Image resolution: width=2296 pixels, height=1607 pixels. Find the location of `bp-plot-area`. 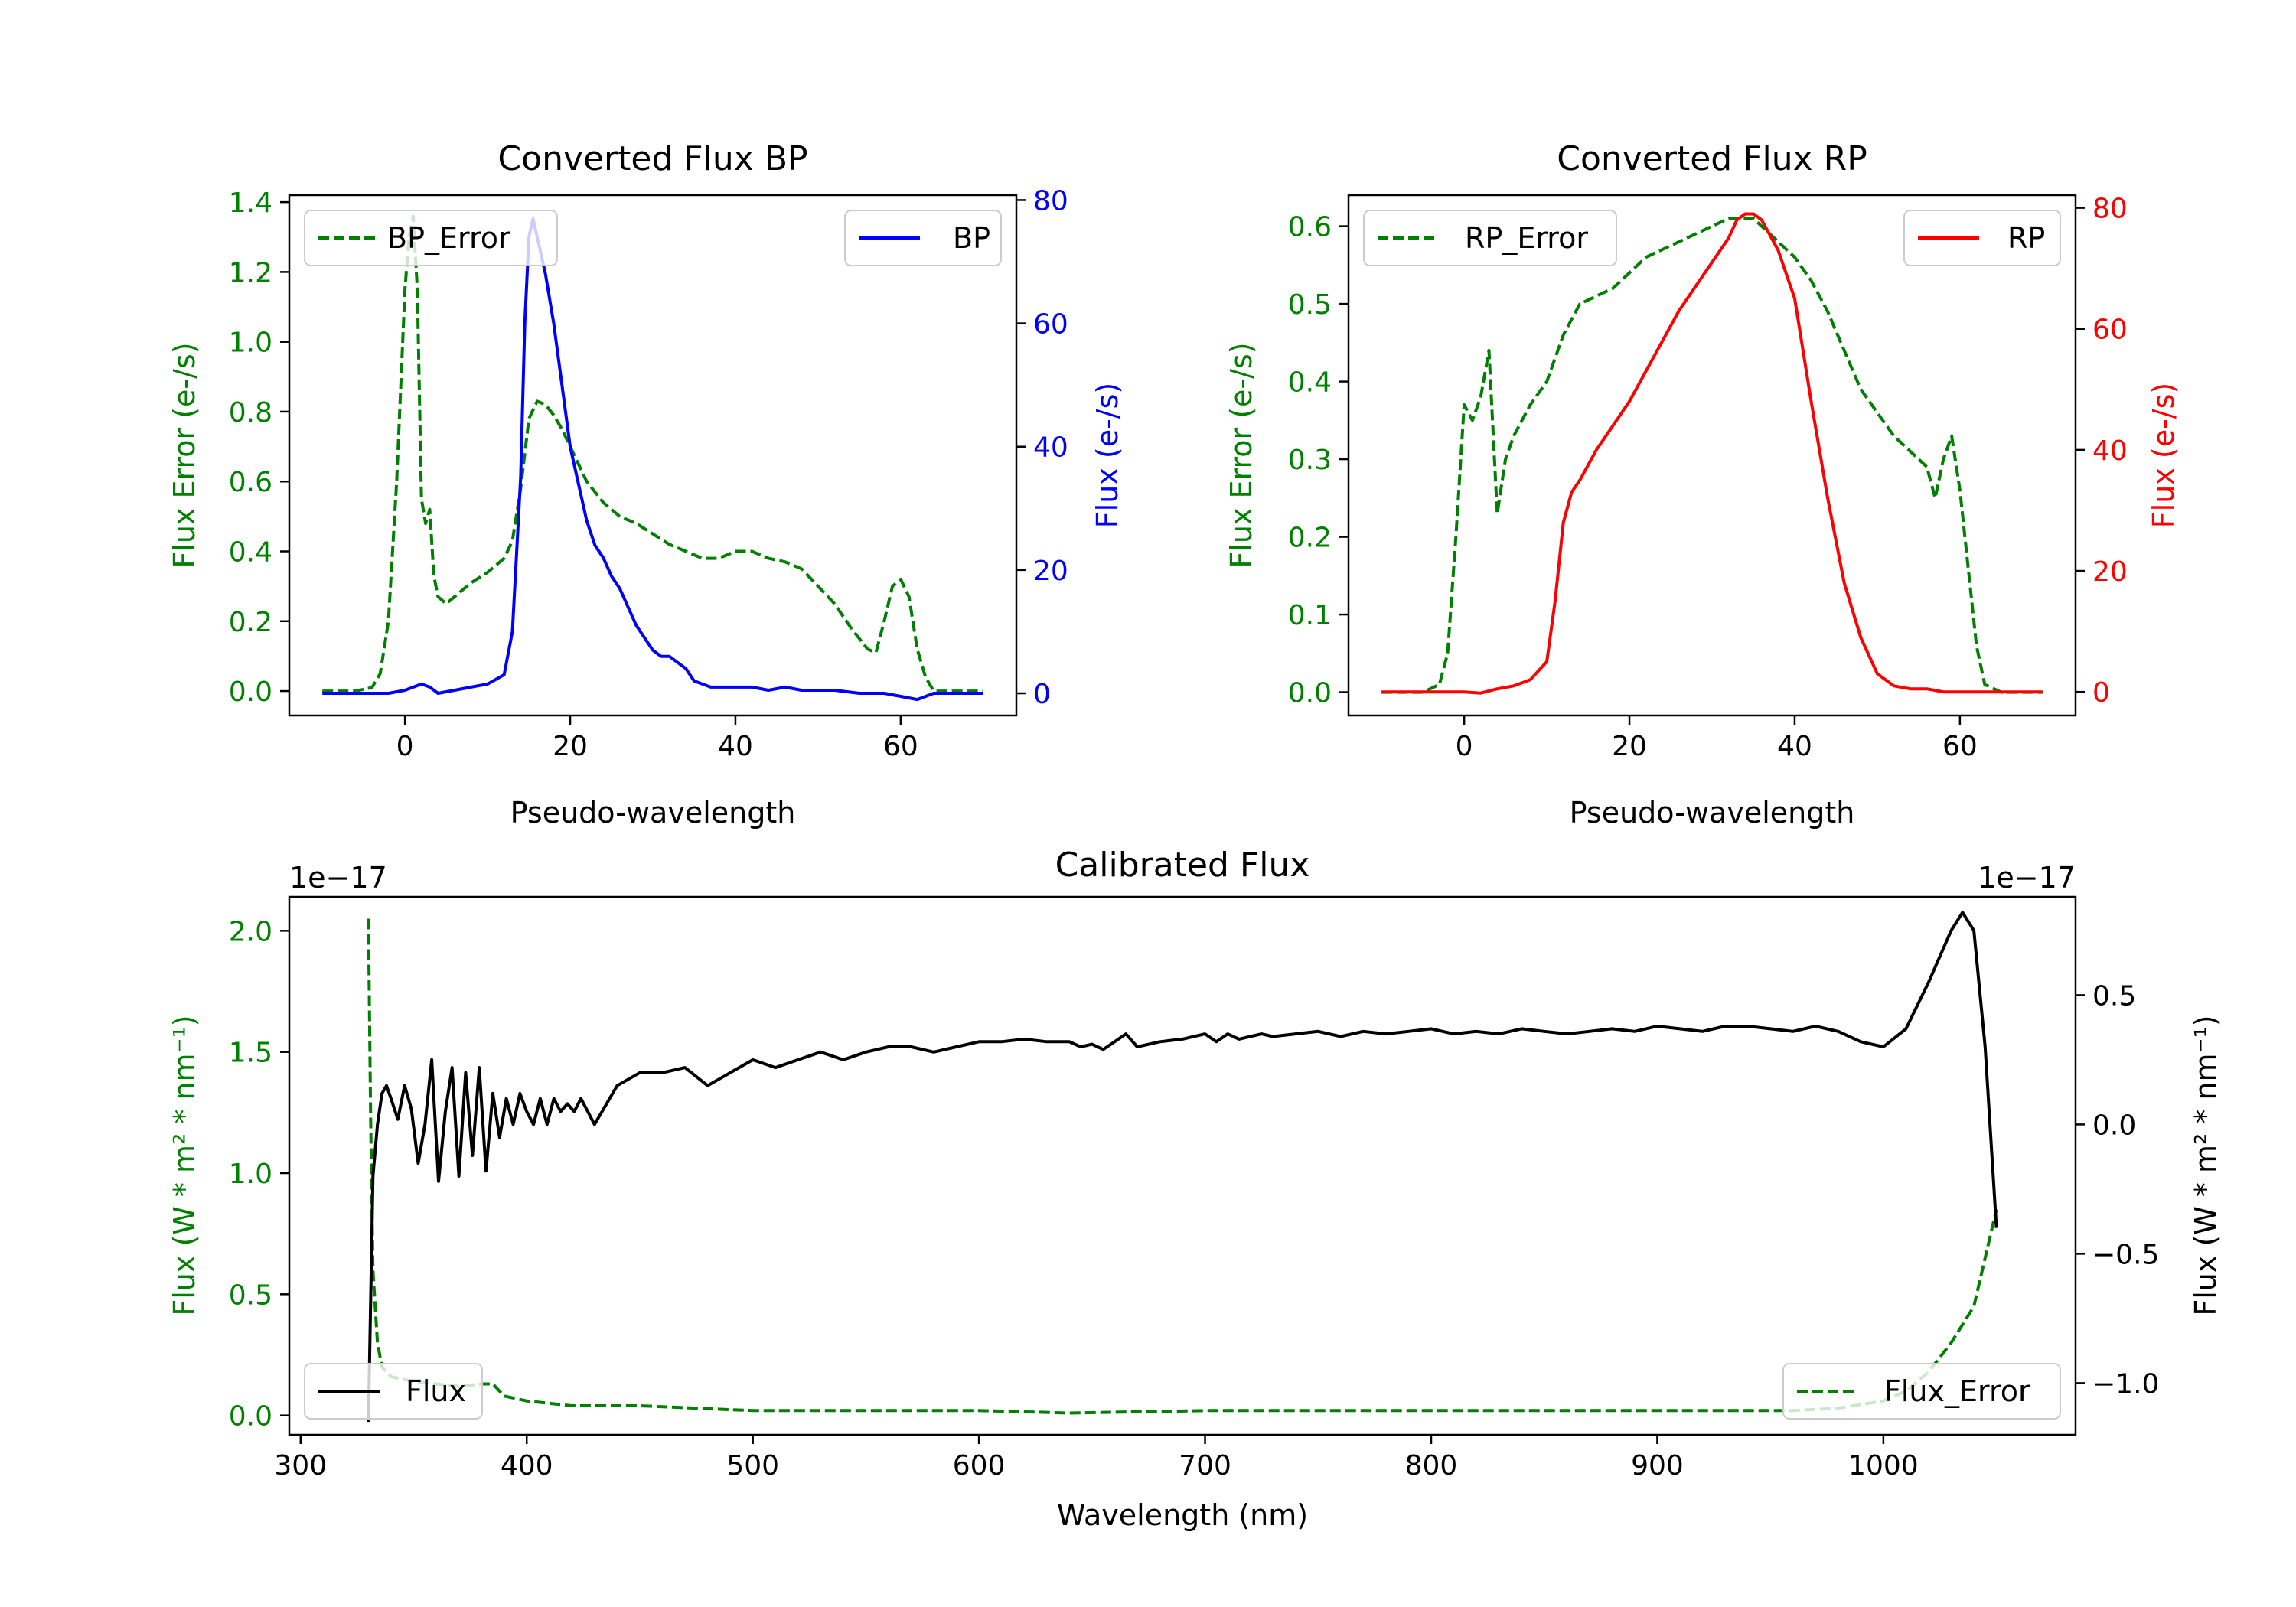

bp-plot-area is located at coordinates (652, 458).